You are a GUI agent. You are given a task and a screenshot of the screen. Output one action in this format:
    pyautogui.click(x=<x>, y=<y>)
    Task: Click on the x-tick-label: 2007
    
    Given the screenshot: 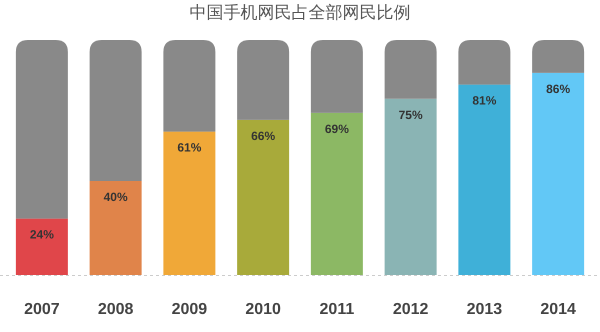 What is the action you would take?
    pyautogui.click(x=42, y=309)
    